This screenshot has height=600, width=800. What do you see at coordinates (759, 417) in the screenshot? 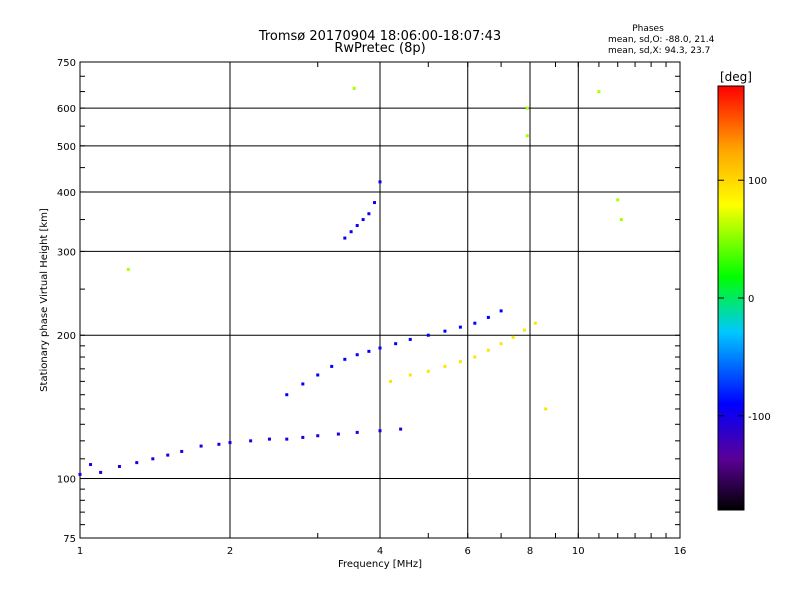
I see `colorbar-tick-label: -100` at bounding box center [759, 417].